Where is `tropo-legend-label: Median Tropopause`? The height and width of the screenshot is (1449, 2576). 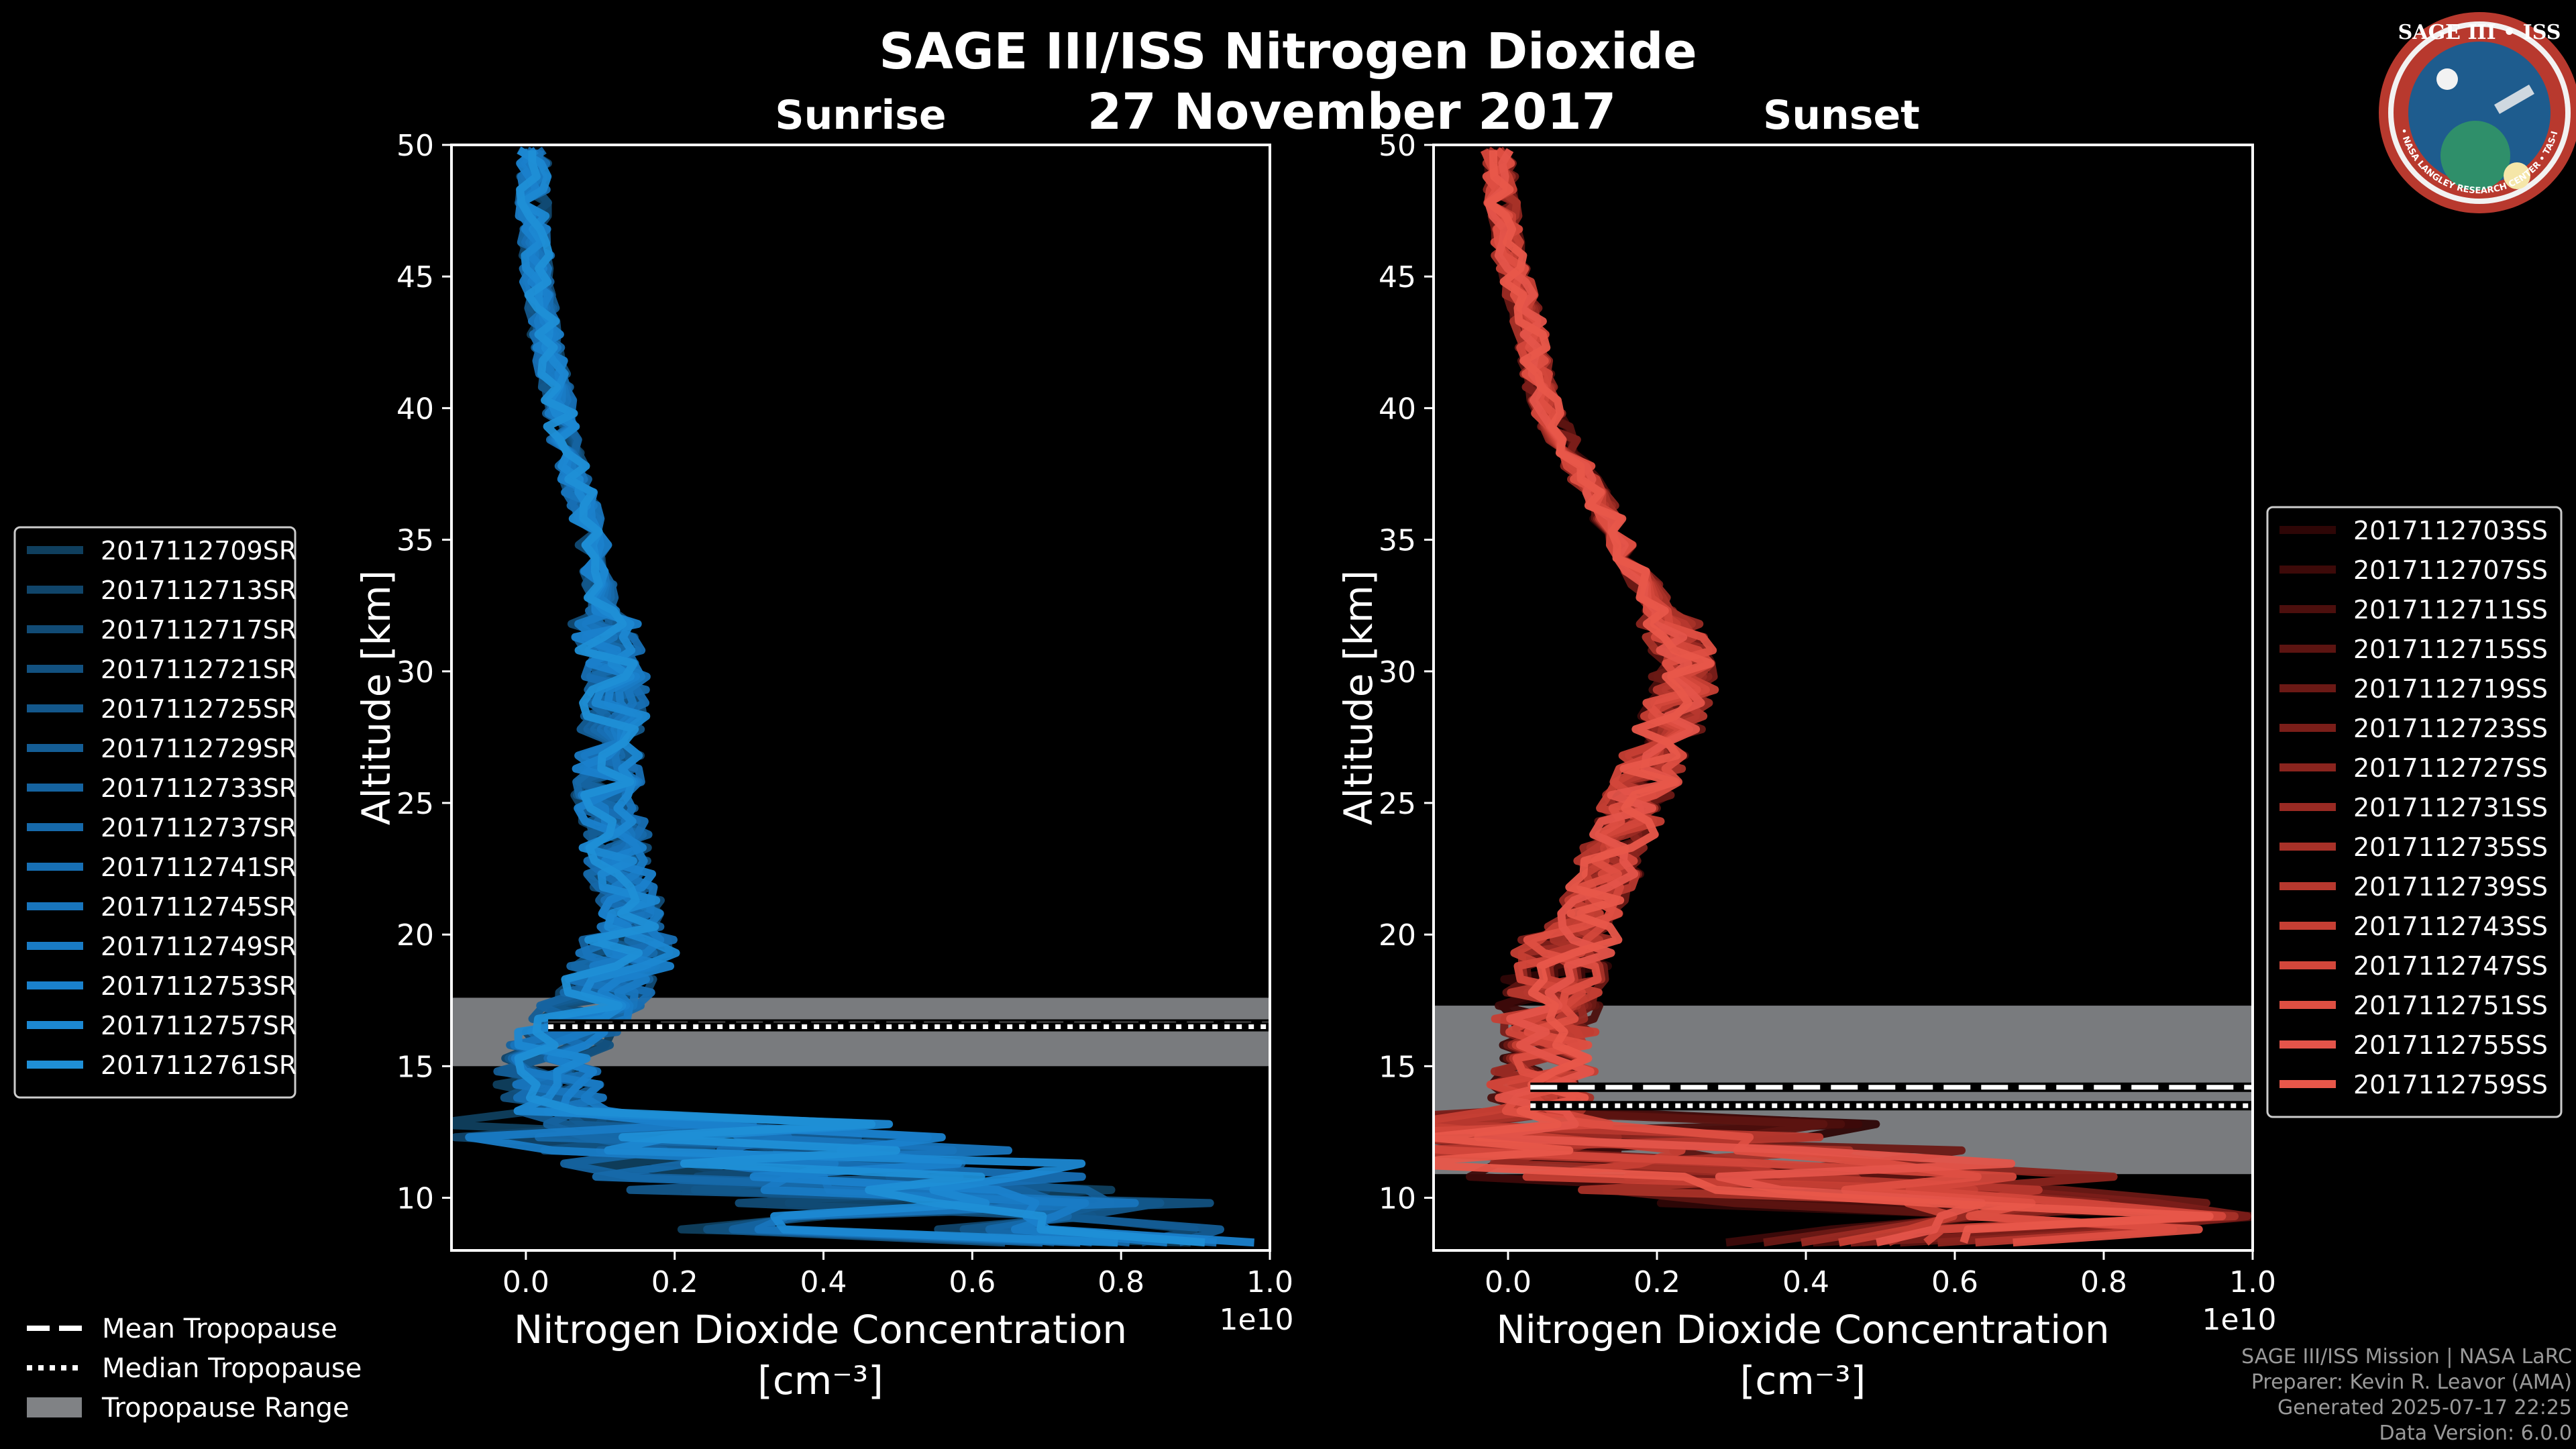 tropo-legend-label: Median Tropopause is located at coordinates (232, 1368).